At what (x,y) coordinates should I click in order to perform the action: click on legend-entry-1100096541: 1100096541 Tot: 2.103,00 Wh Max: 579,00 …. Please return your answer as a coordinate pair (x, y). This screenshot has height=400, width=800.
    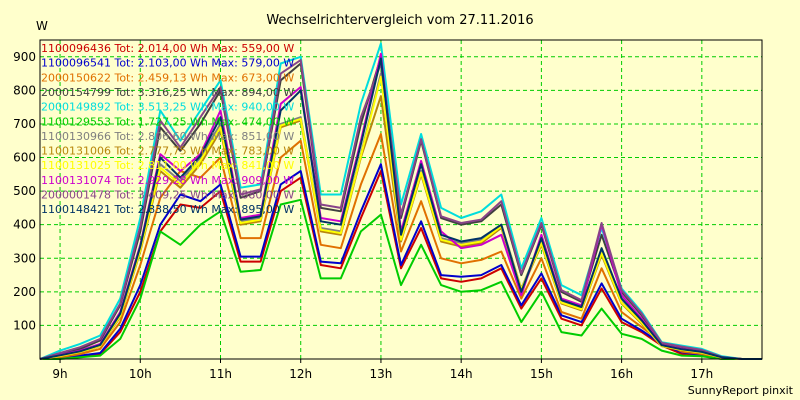
    Looking at the image, I should click on (167, 63).